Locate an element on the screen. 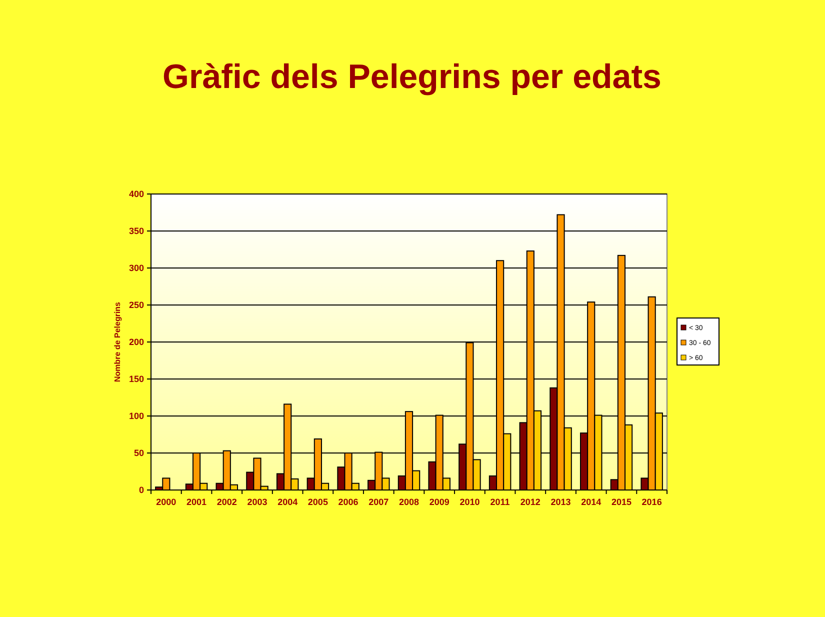 This screenshot has width=825, height=617. x-tick-label: 2002 is located at coordinates (226, 502).